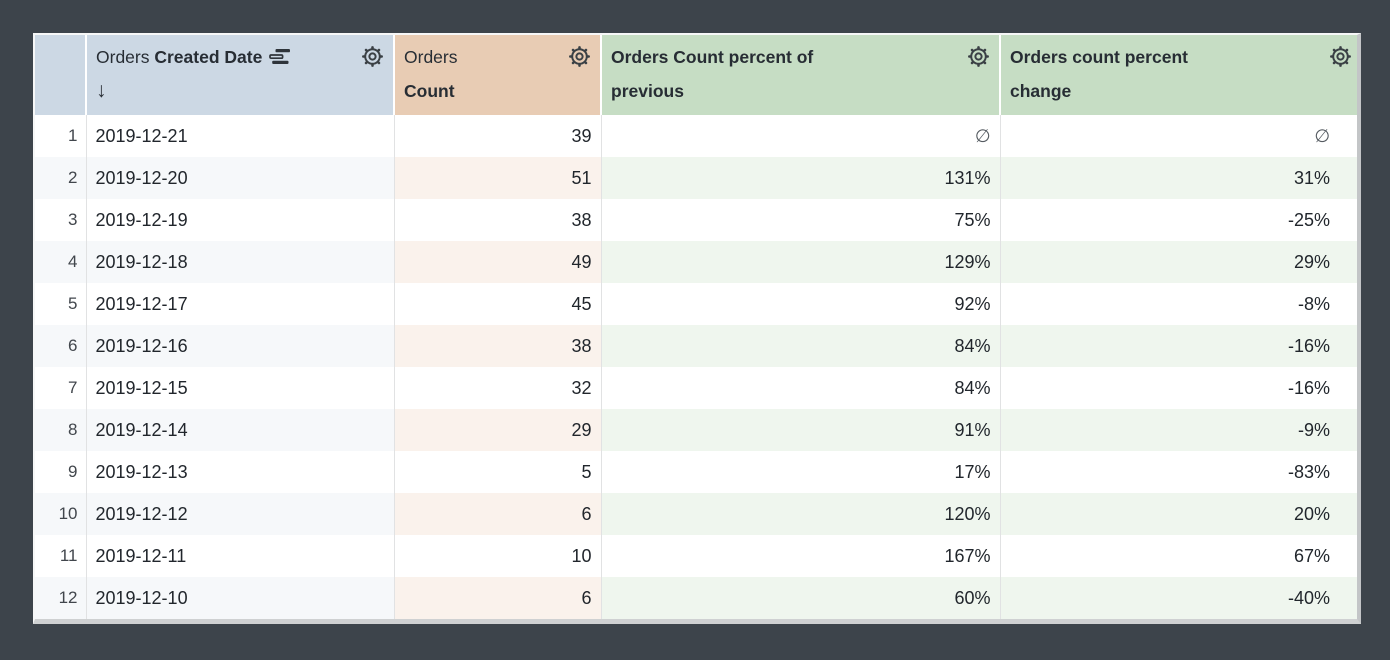 The image size is (1390, 660). I want to click on table-row: 11 2019-12-11 10 167% 67%, so click(696, 556).